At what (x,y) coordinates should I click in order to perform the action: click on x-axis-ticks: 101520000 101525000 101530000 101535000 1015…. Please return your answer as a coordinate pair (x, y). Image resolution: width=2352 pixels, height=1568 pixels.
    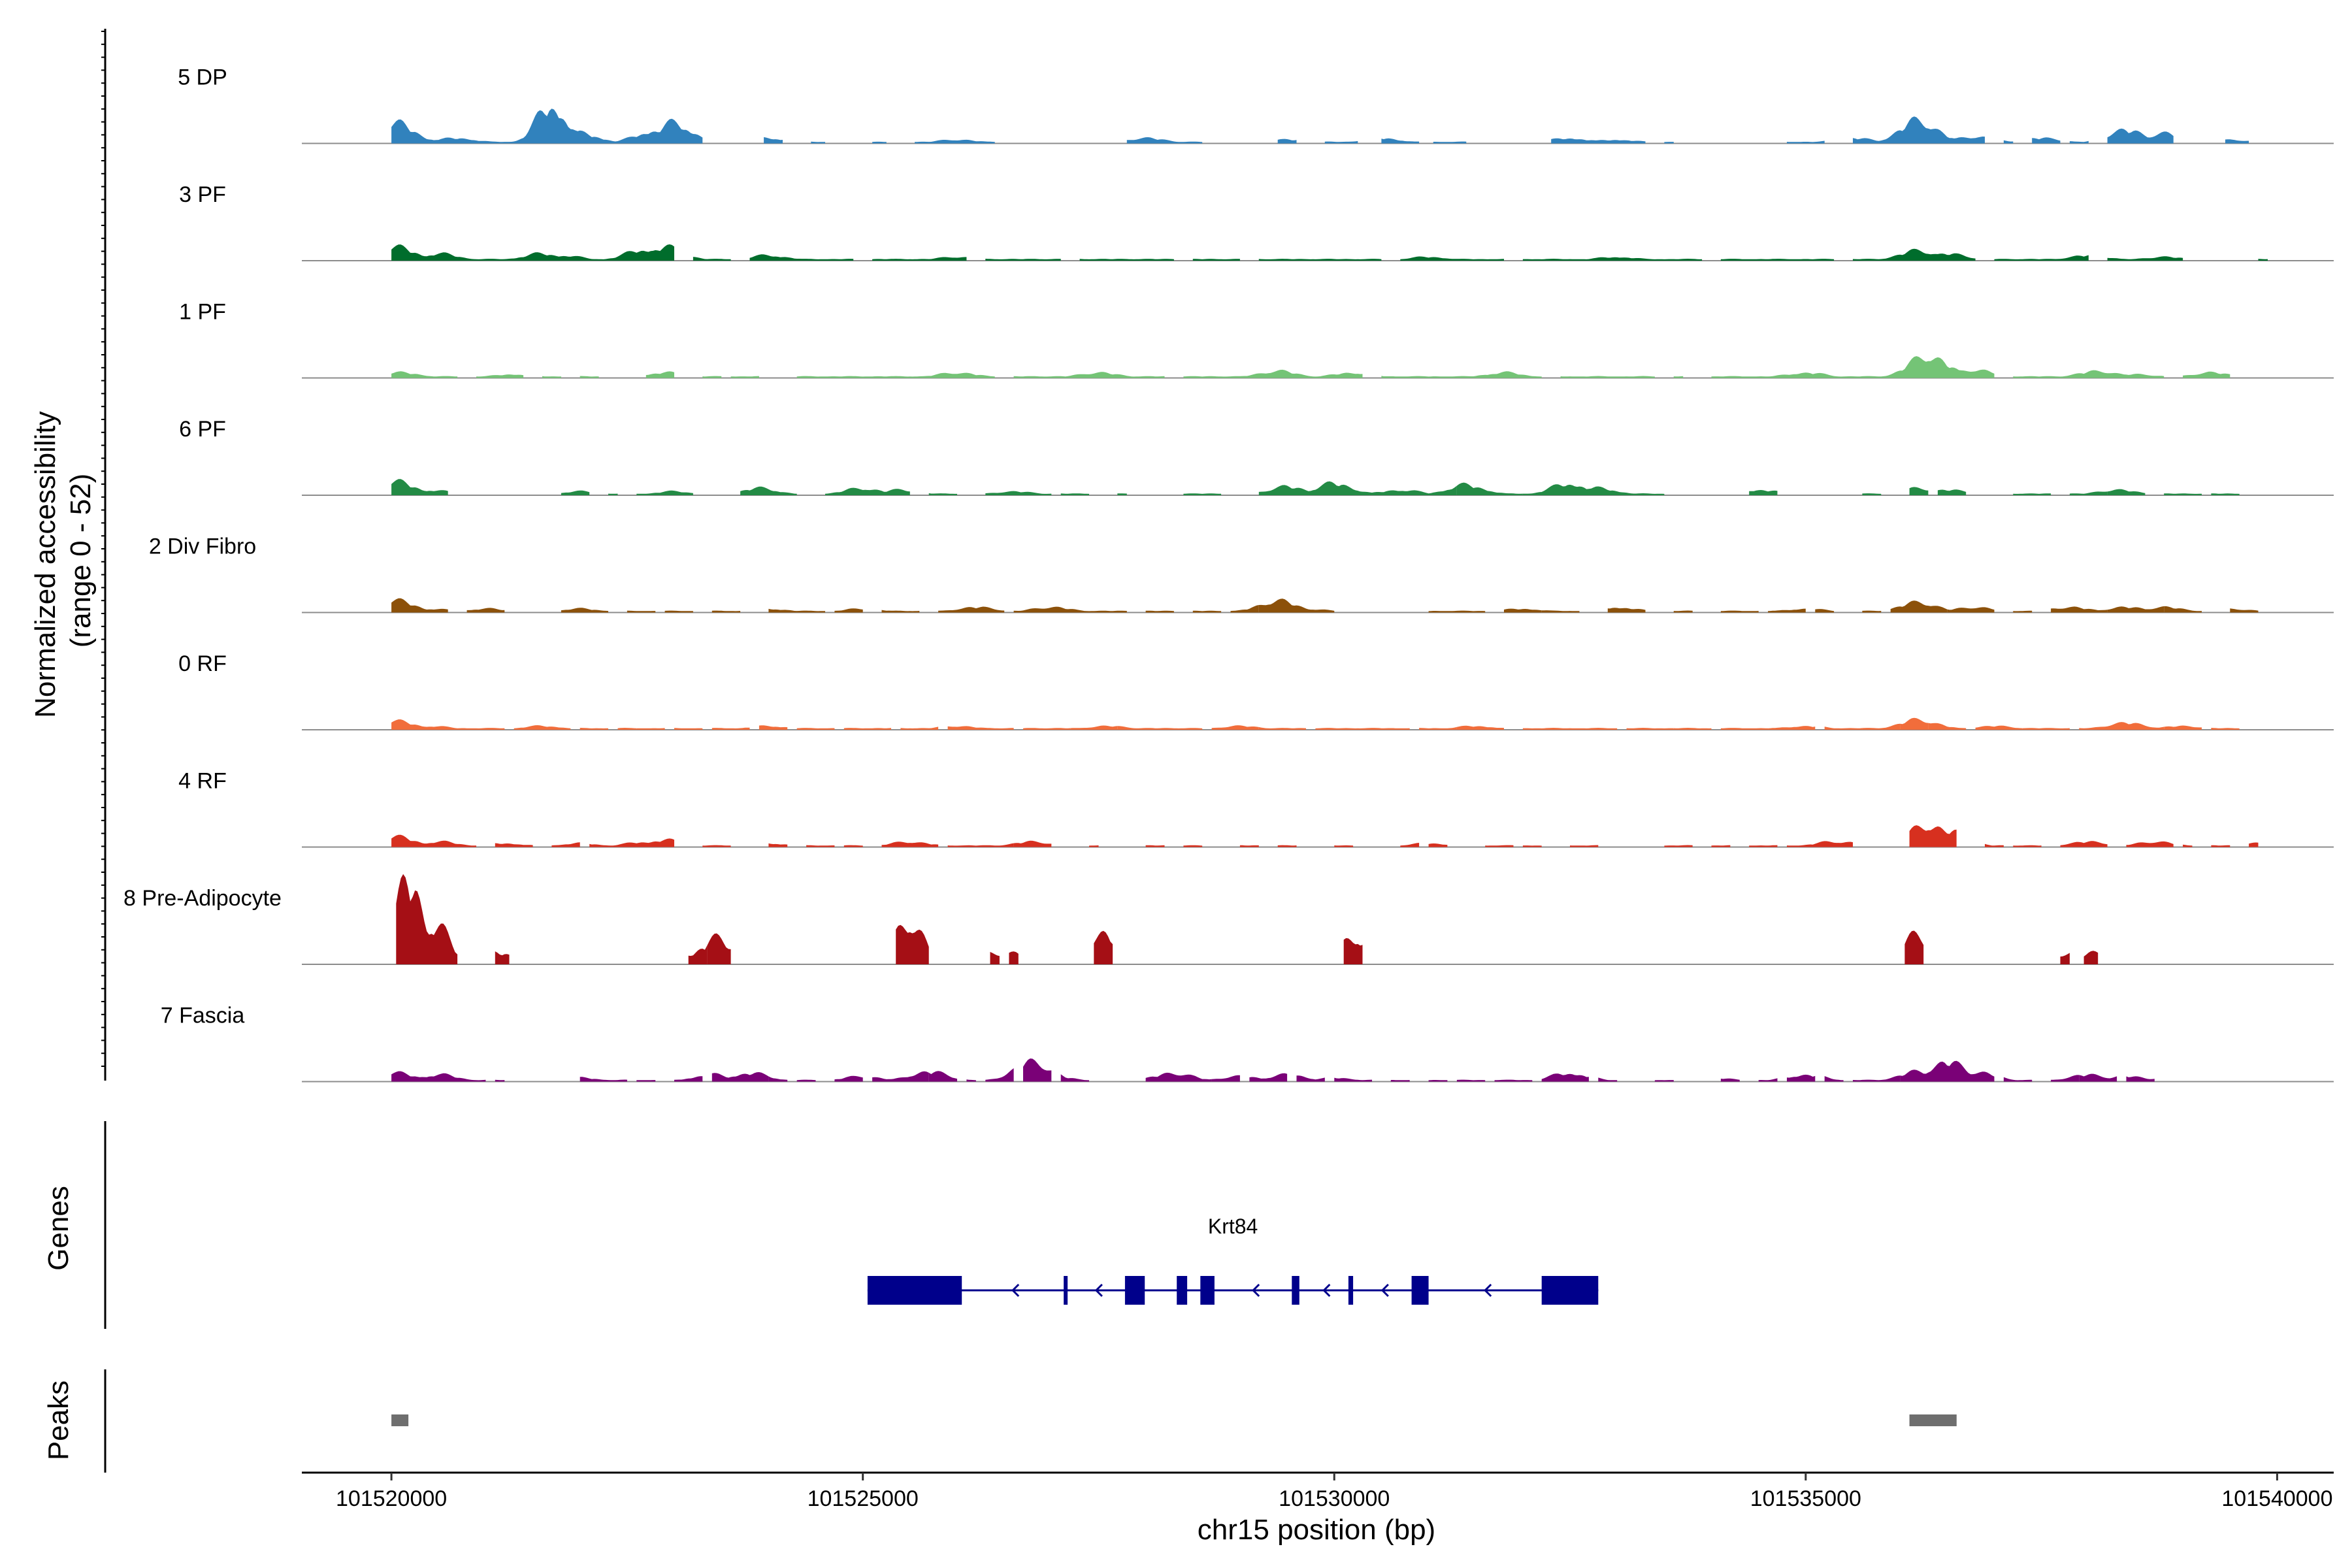
    Looking at the image, I should click on (1334, 1492).